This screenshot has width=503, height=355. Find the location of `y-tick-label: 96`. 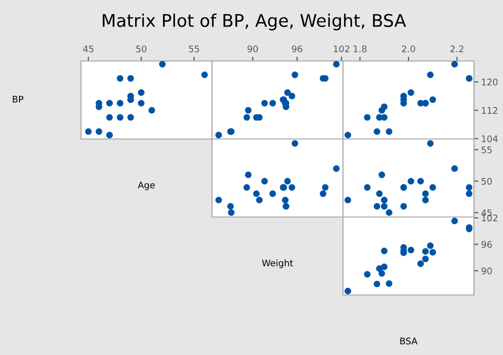

y-tick-label: 96 is located at coordinates (487, 244).